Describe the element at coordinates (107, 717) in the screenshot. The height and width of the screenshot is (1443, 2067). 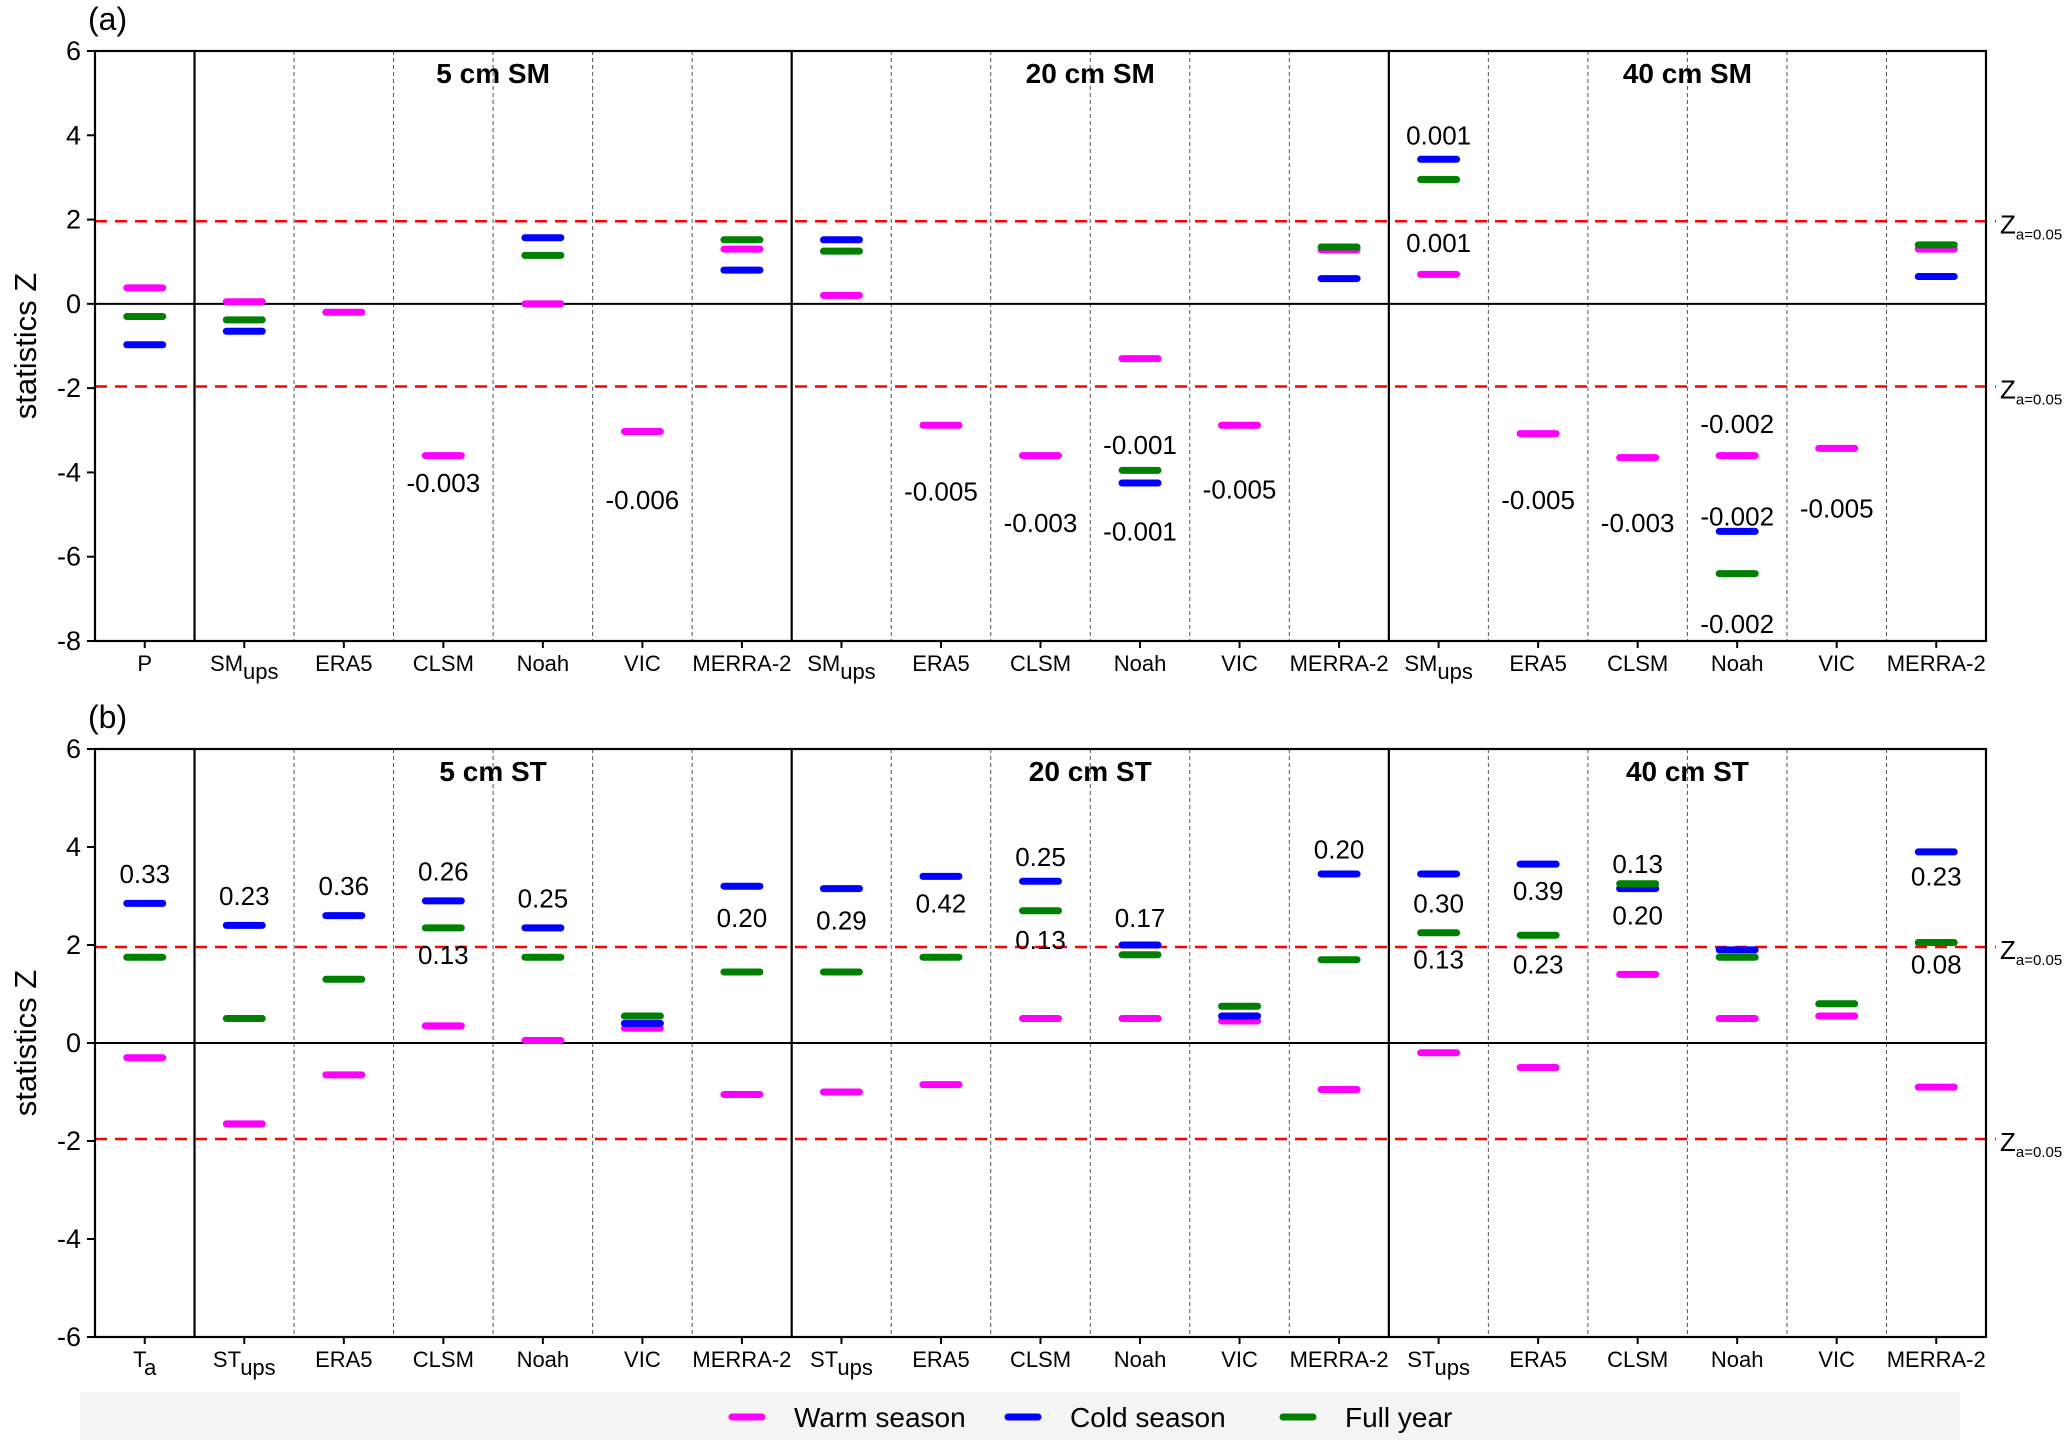
I see `panel-label: (b)` at that location.